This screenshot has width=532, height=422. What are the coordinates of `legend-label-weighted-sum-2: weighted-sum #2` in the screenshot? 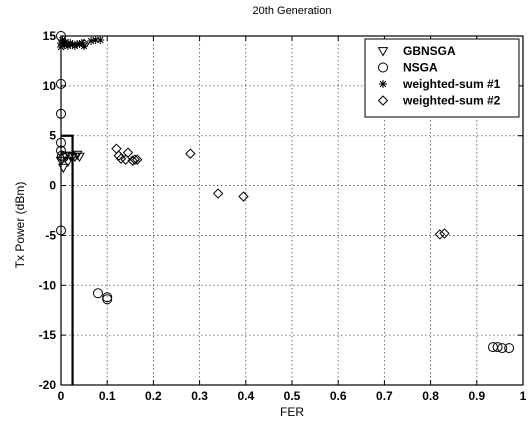 It's located at (451, 101).